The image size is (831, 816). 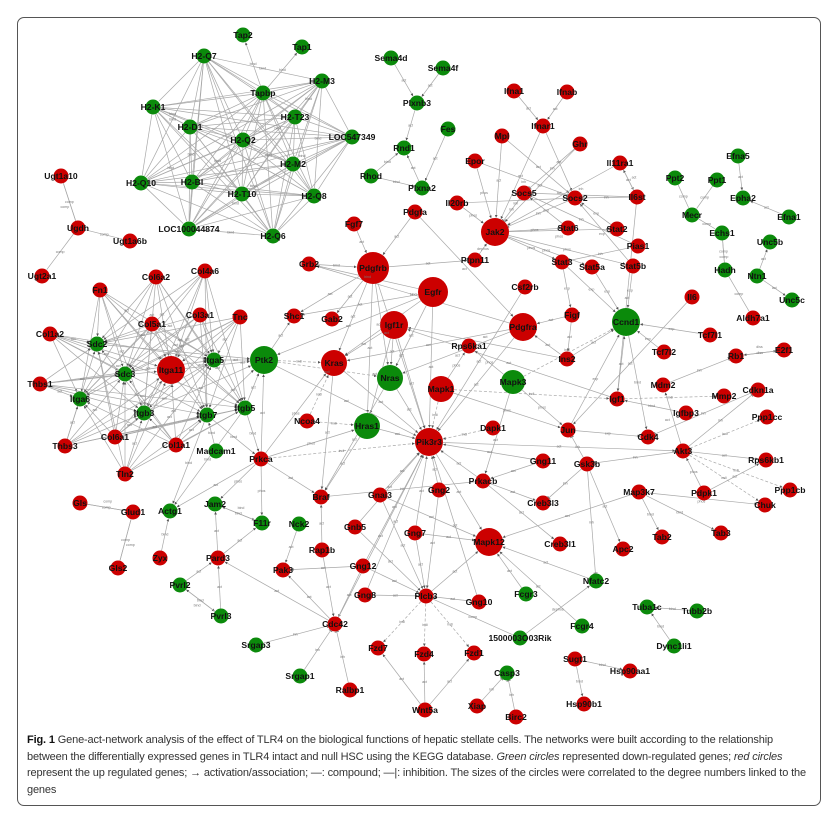 What do you see at coordinates (390, 378) in the screenshot?
I see `gene-node-Nras: Nras` at bounding box center [390, 378].